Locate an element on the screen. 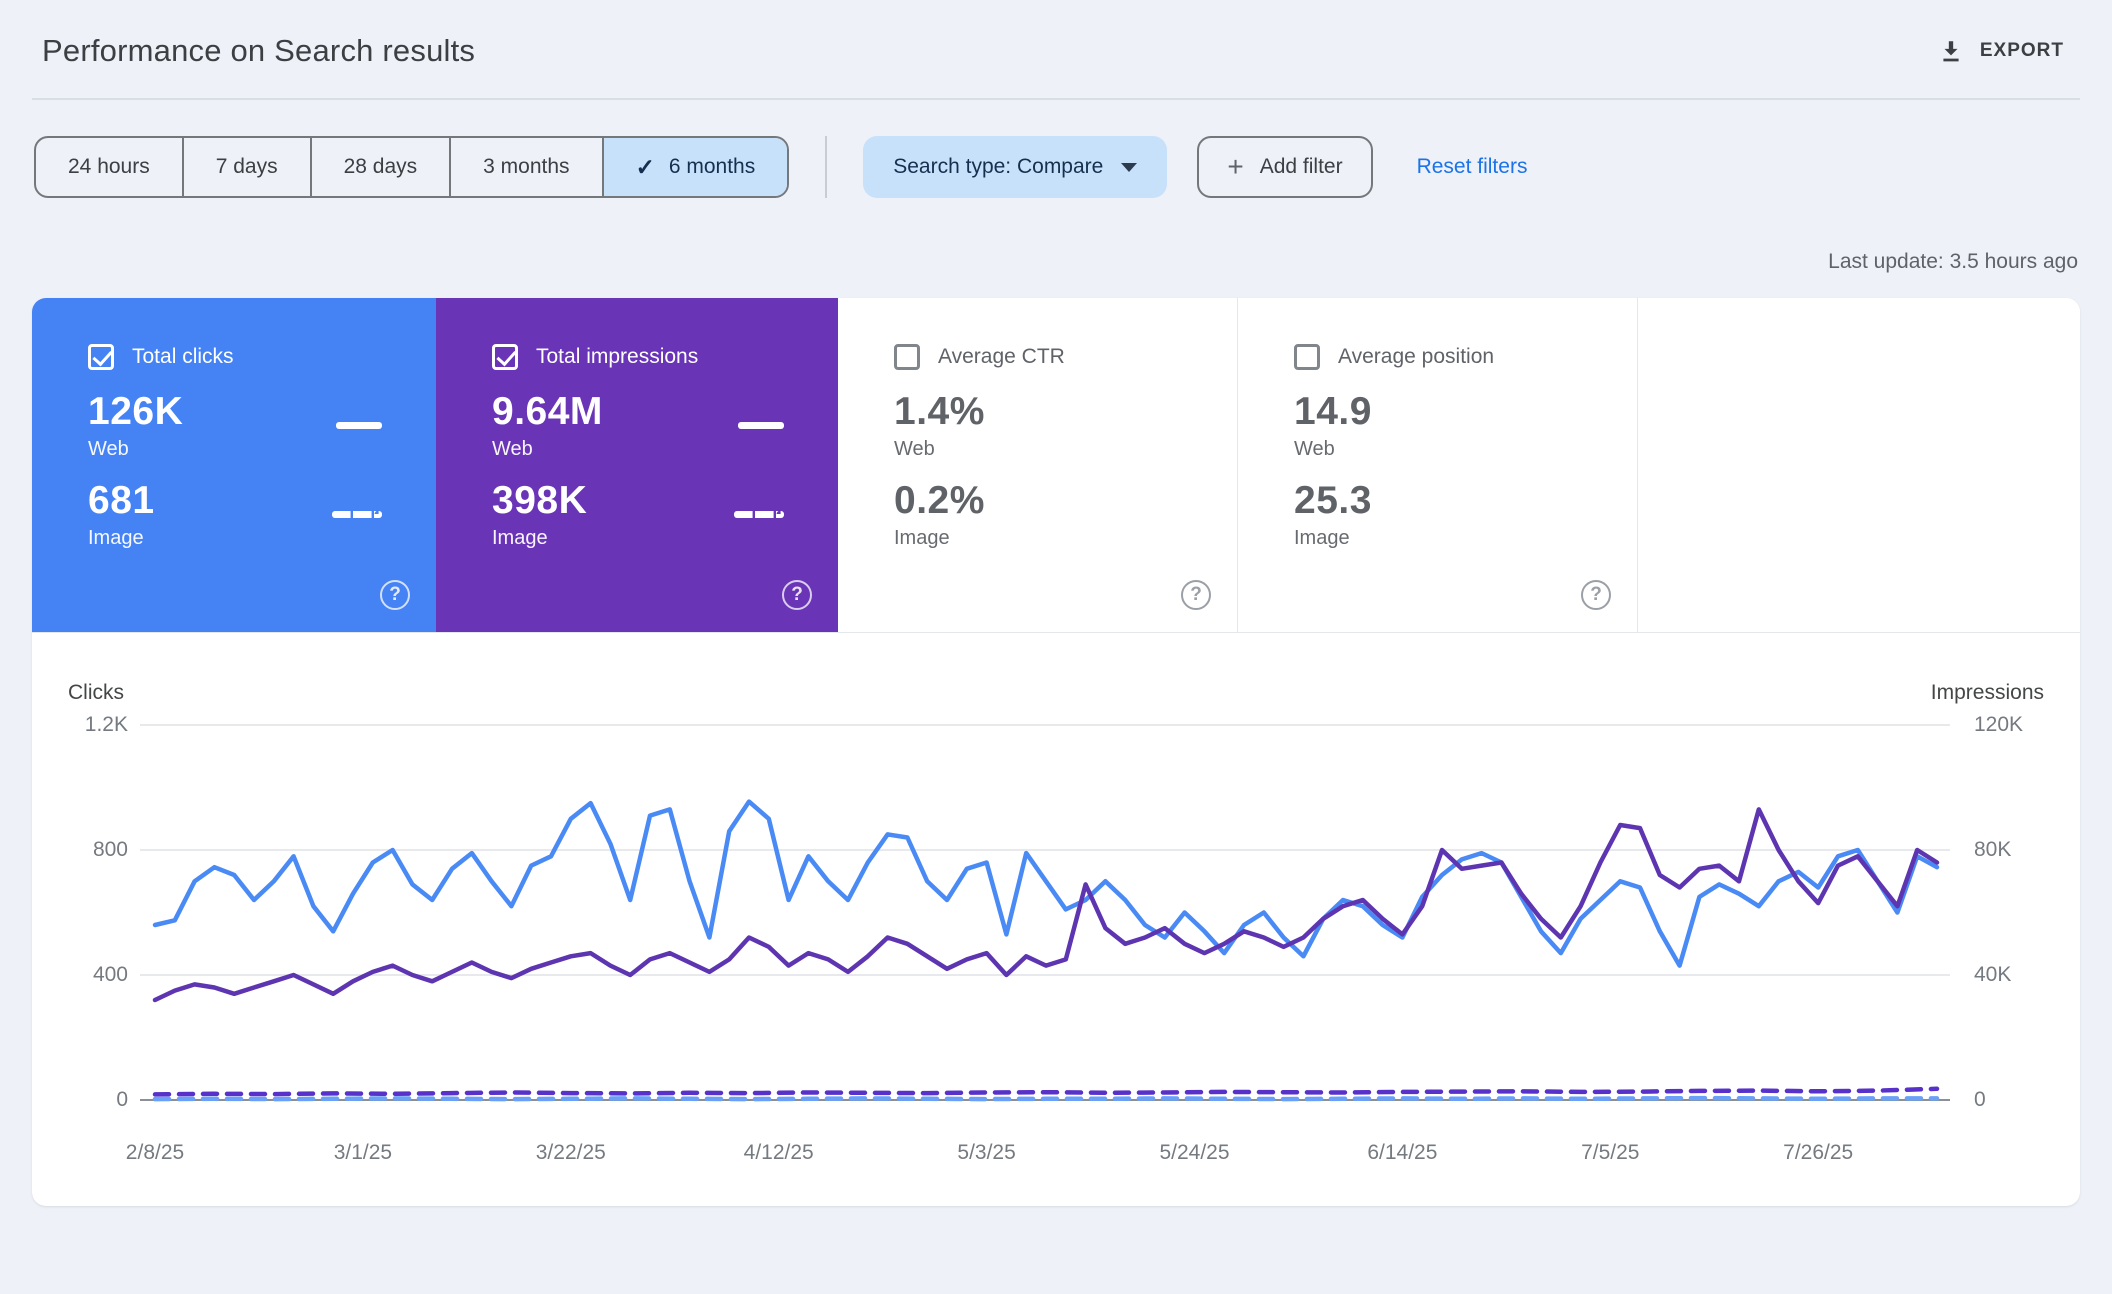 Image resolution: width=2112 pixels, height=1294 pixels. add-filter-button: + Add filter is located at coordinates (1285, 167).